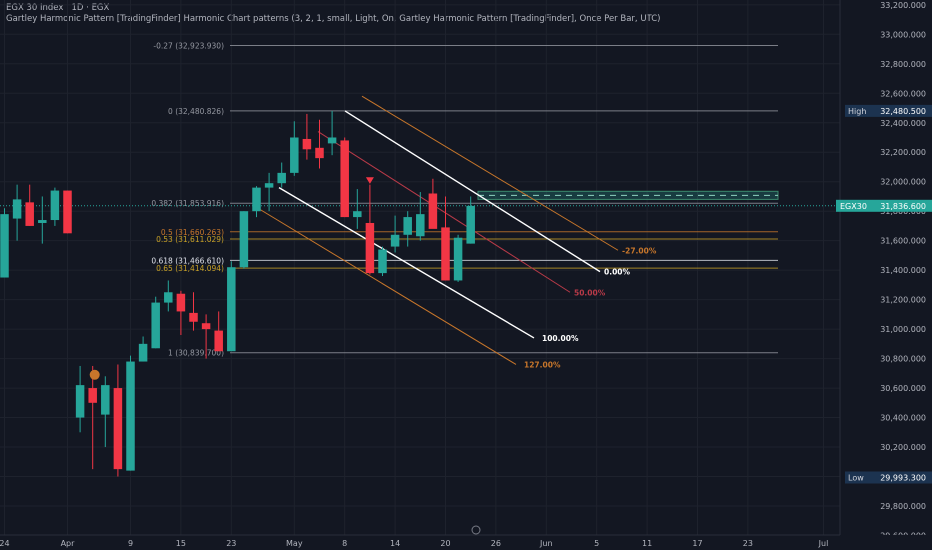 This screenshot has width=932, height=550. What do you see at coordinates (903, 506) in the screenshot?
I see `price-tick-label: 29,800.000` at bounding box center [903, 506].